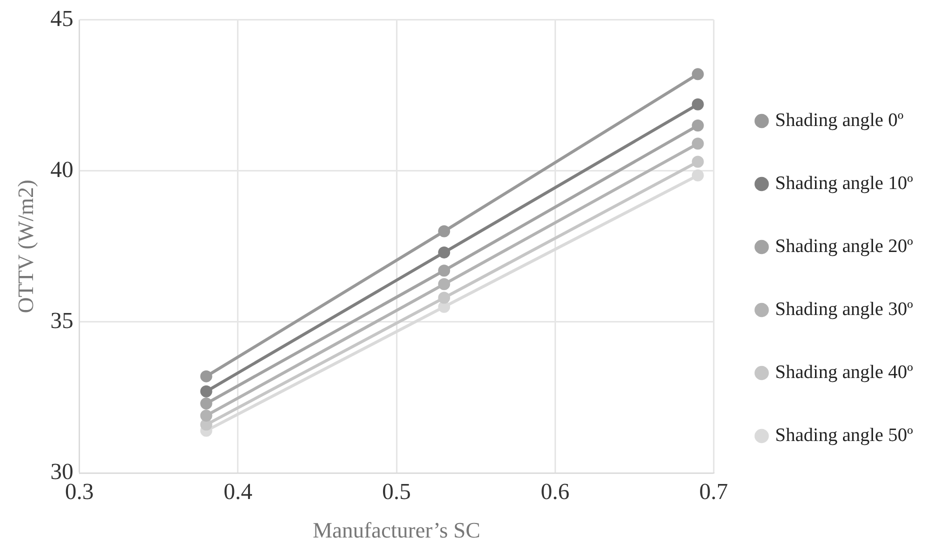 The width and height of the screenshot is (927, 553). What do you see at coordinates (555, 491) in the screenshot?
I see `x-tick-label: 0.6` at bounding box center [555, 491].